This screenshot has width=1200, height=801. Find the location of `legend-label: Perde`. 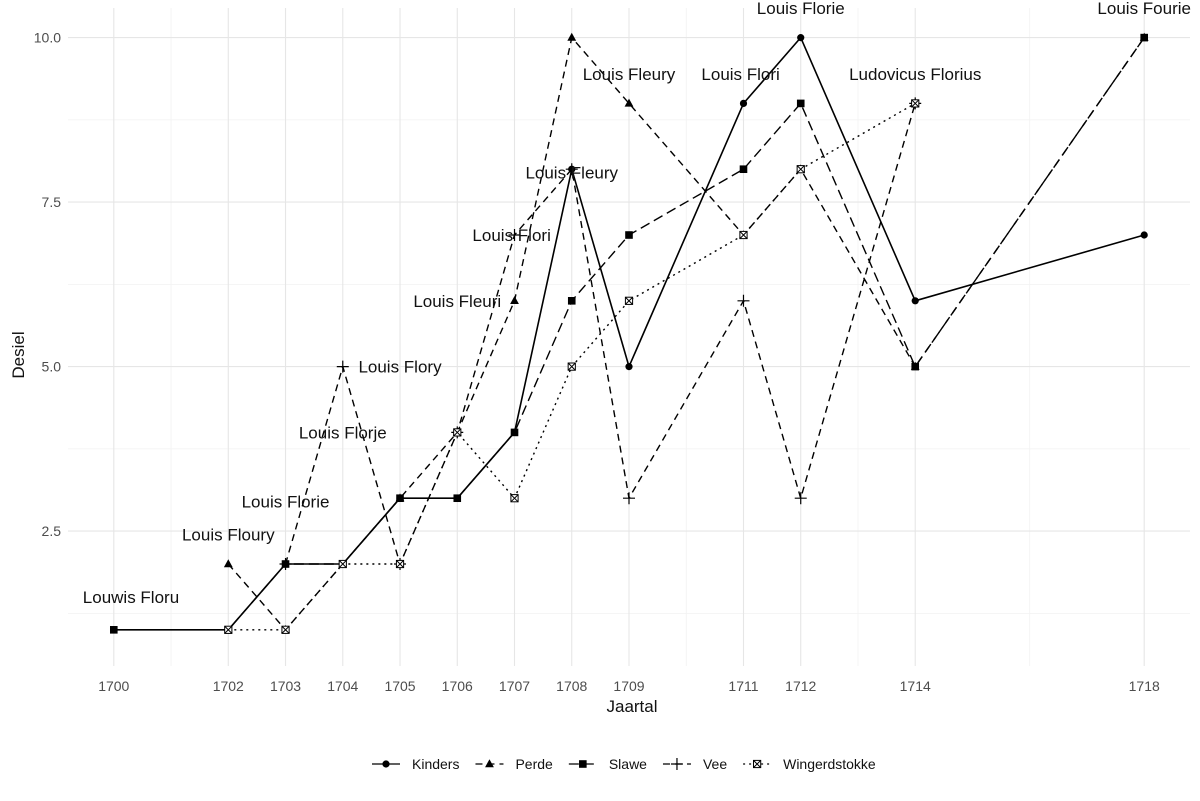

legend-label: Perde is located at coordinates (534, 764).